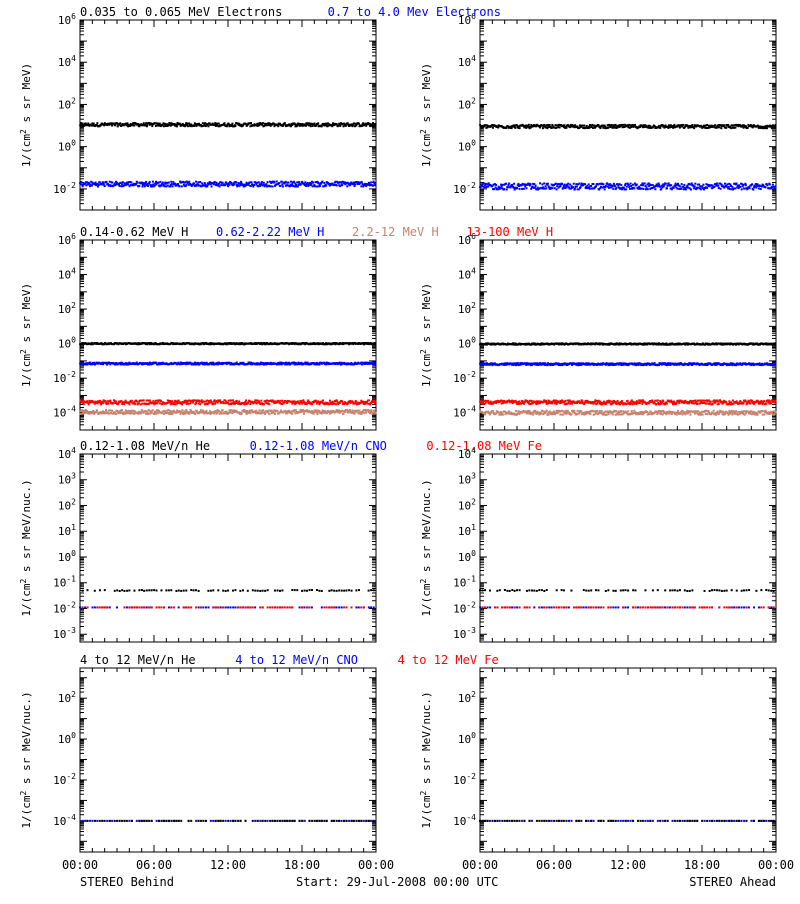 The height and width of the screenshot is (904, 800). I want to click on y-tick-label: 10⁶, so click(67, 239).